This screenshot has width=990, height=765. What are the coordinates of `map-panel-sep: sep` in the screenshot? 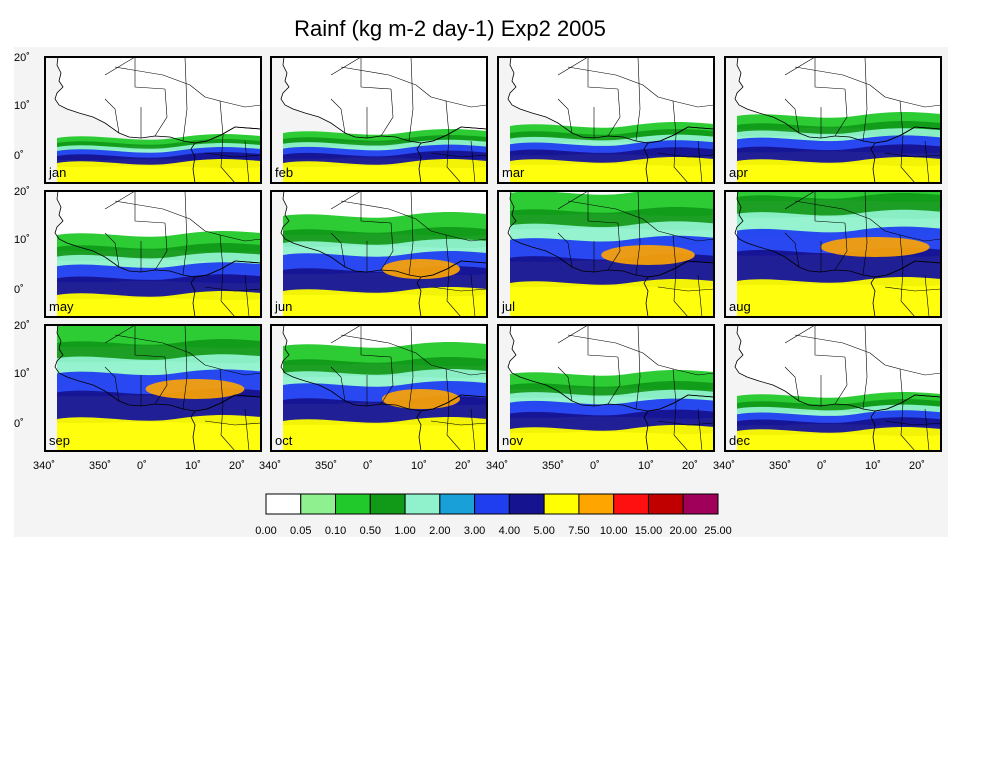 It's located at (153, 388).